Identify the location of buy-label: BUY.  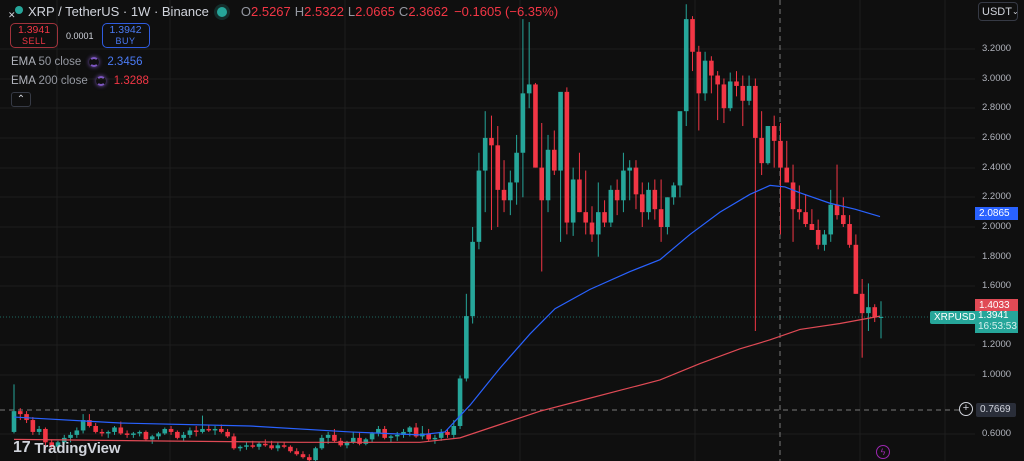
(125, 40).